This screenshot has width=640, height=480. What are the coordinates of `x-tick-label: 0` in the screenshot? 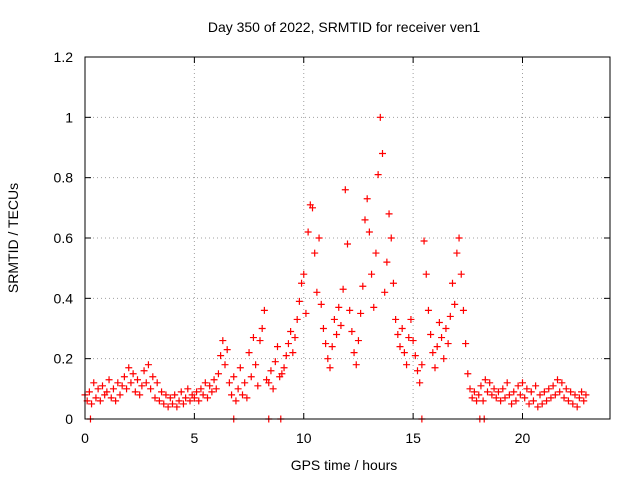 It's located at (85, 438).